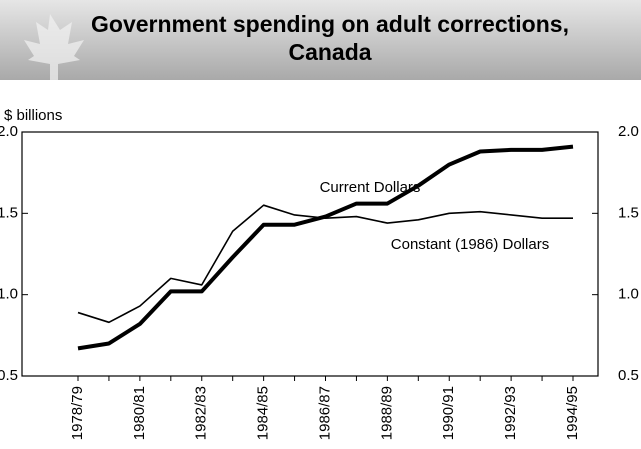  Describe the element at coordinates (9, 212) in the screenshot. I see `y-tick-label: 1.5` at that location.